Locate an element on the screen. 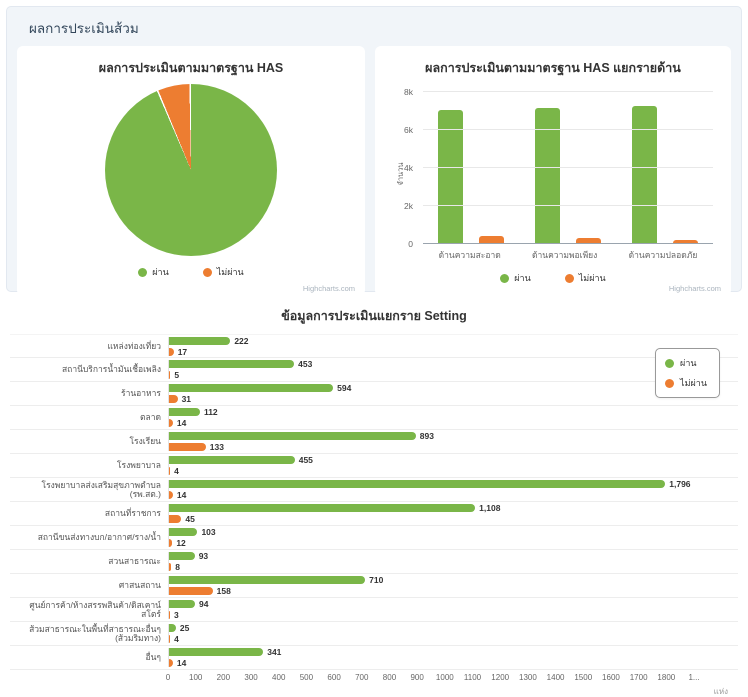 This screenshot has width=748, height=697. legend-pass-label: ผ่าน is located at coordinates (522, 278).